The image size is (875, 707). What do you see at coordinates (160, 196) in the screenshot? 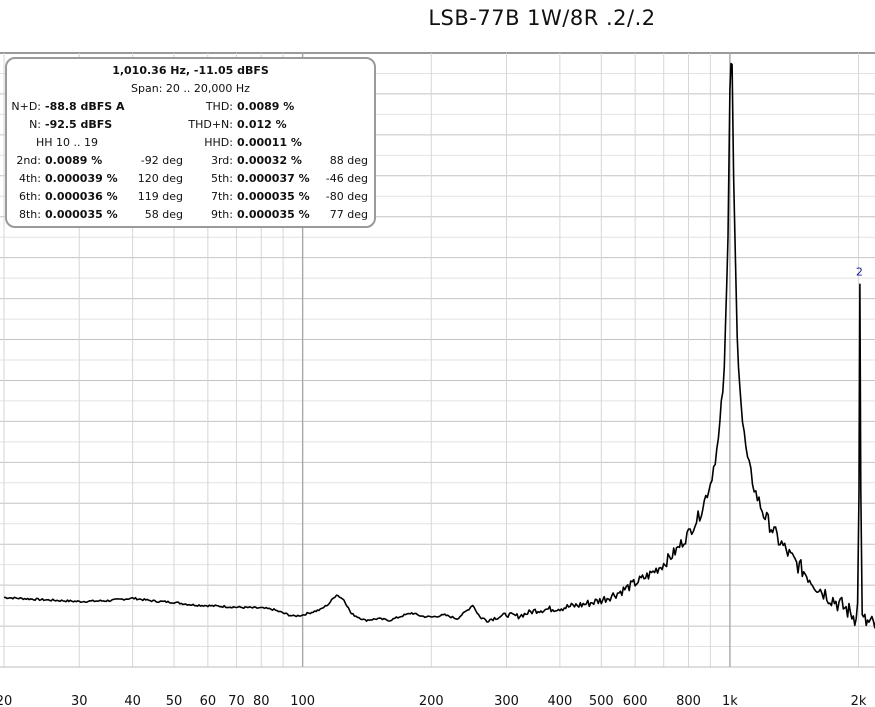
I see `harmonic-phase: 119 deg` at bounding box center [160, 196].